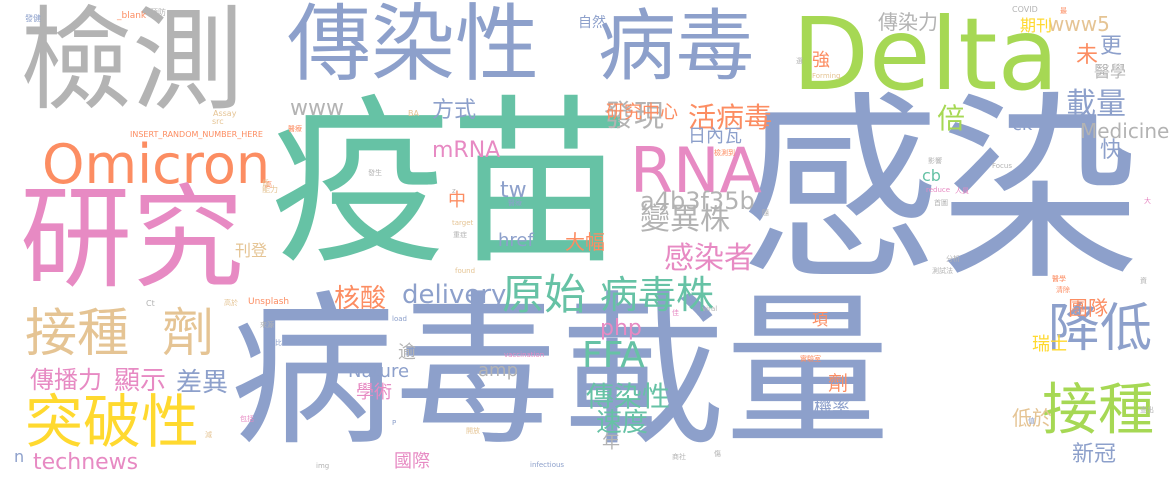 The width and height of the screenshot is (1175, 482). I want to click on word: 大幅, so click(585, 242).